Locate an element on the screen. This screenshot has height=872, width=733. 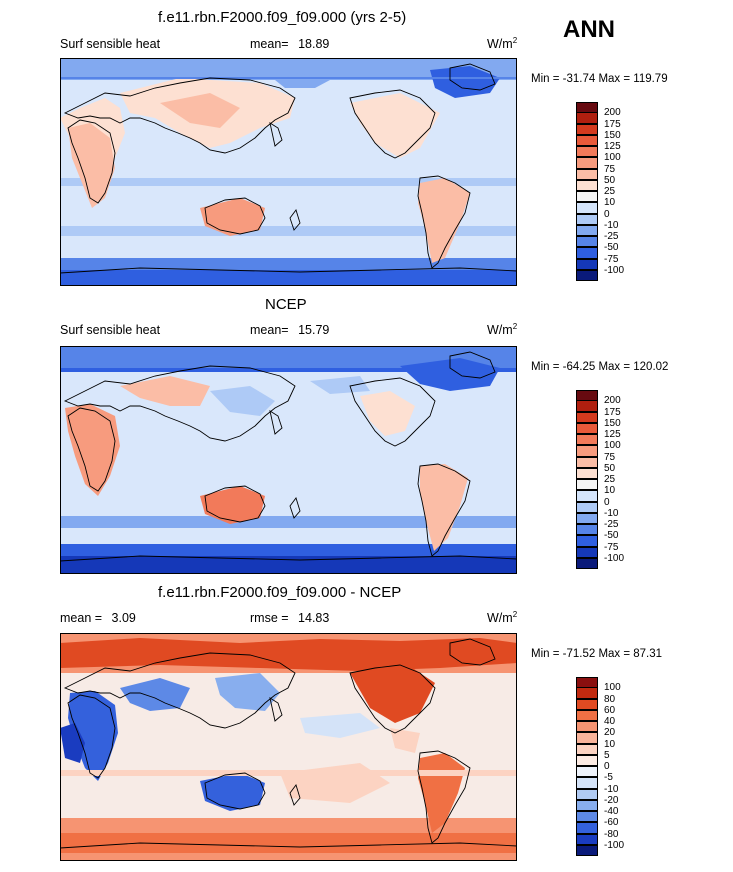
colorbar-tick-label: 80 is located at coordinates (610, 699).